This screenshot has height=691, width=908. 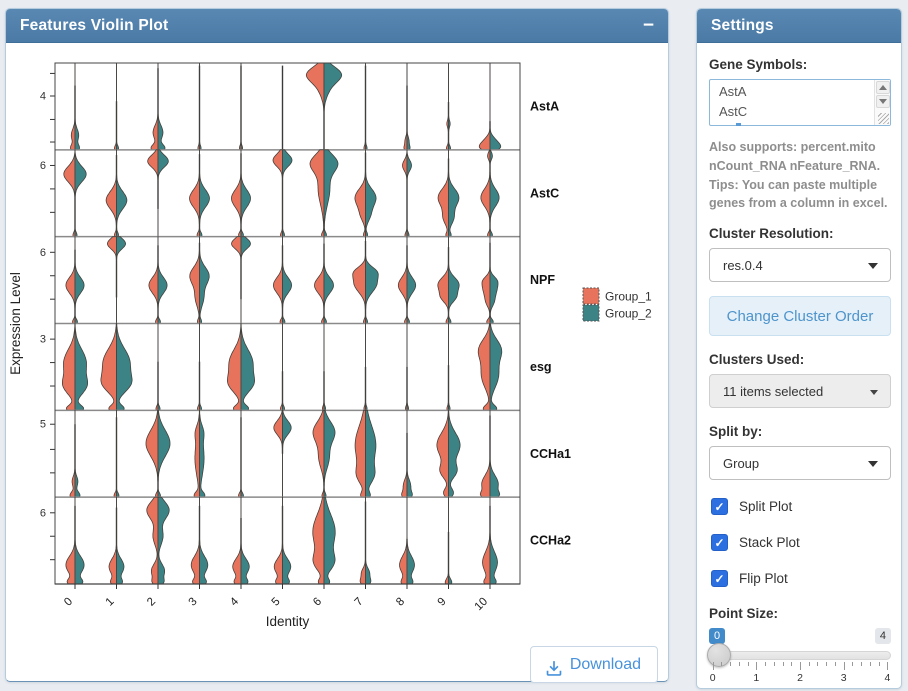 I want to click on cluster-resolution-label: Cluster Resolution:, so click(x=771, y=233).